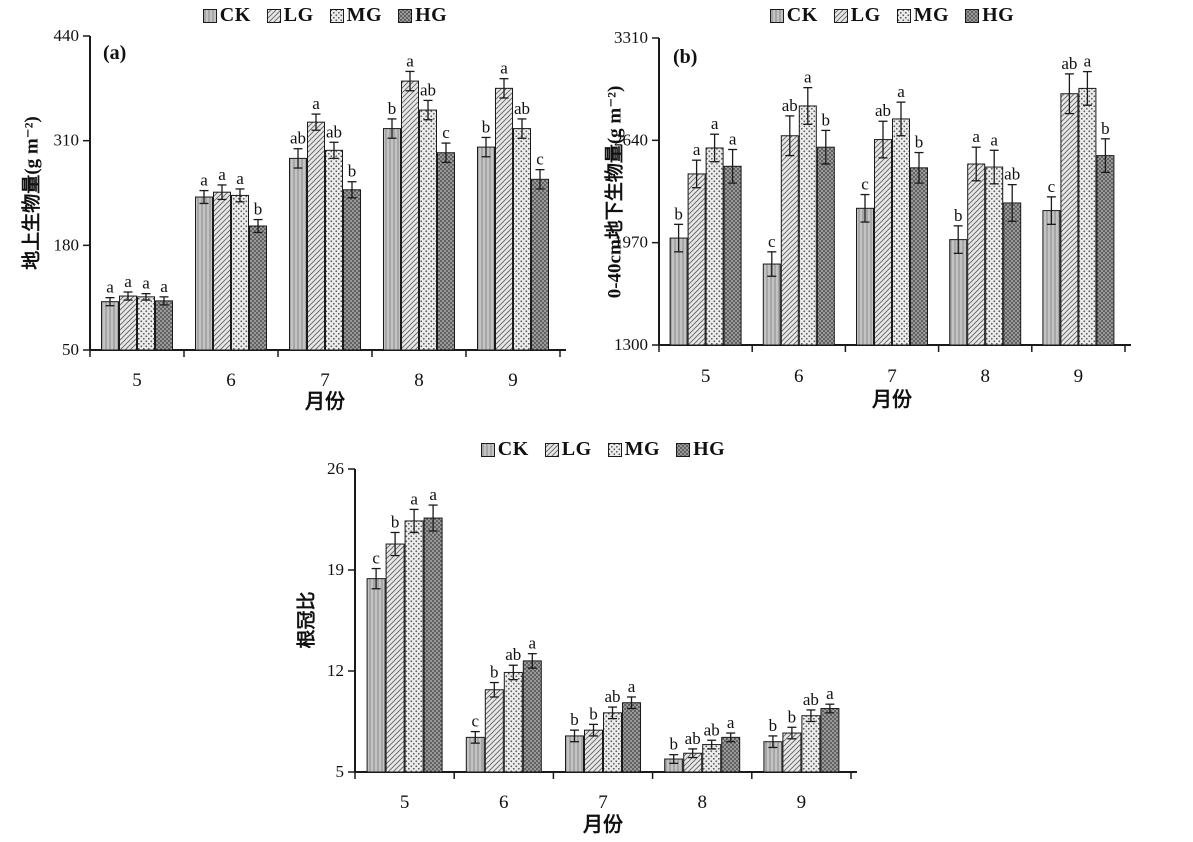 Image resolution: width=1193 pixels, height=842 pixels. I want to click on svg-text: 50, so click(70, 349).